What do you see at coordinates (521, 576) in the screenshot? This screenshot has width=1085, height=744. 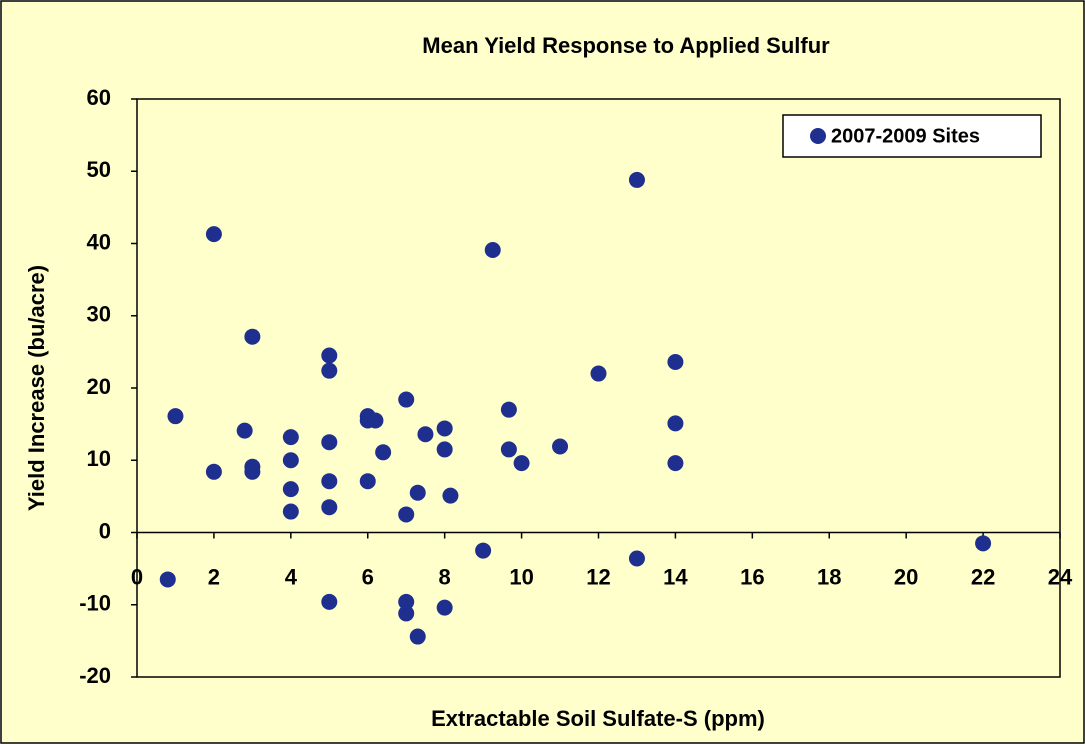 I see `x-tick-label: 10` at bounding box center [521, 576].